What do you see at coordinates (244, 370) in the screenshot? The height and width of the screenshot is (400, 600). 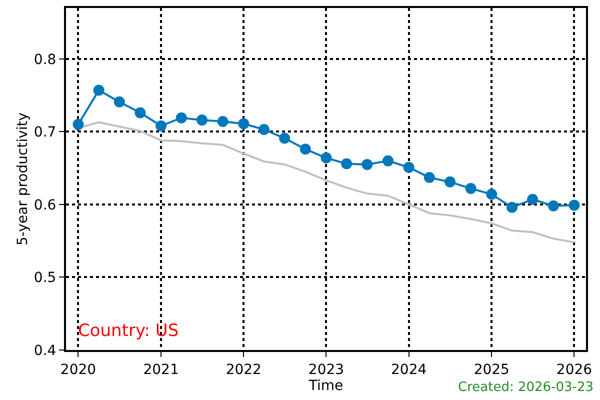 I see `x-tick-label: 2022` at bounding box center [244, 370].